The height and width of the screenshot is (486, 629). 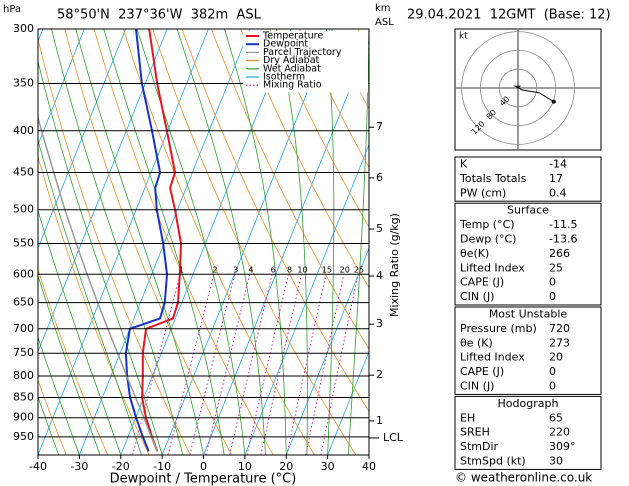 What do you see at coordinates (327, 270) in the screenshot?
I see `mixing-ratio-label: 15` at bounding box center [327, 270].